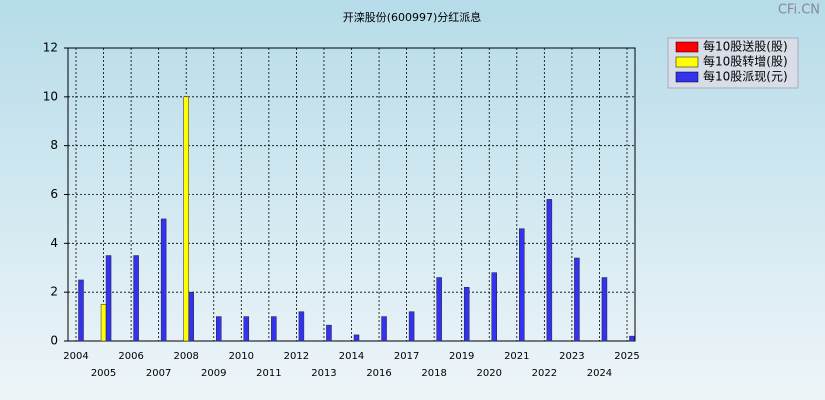  What do you see at coordinates (516, 356) in the screenshot?
I see `x-tick-label: 2021` at bounding box center [516, 356].